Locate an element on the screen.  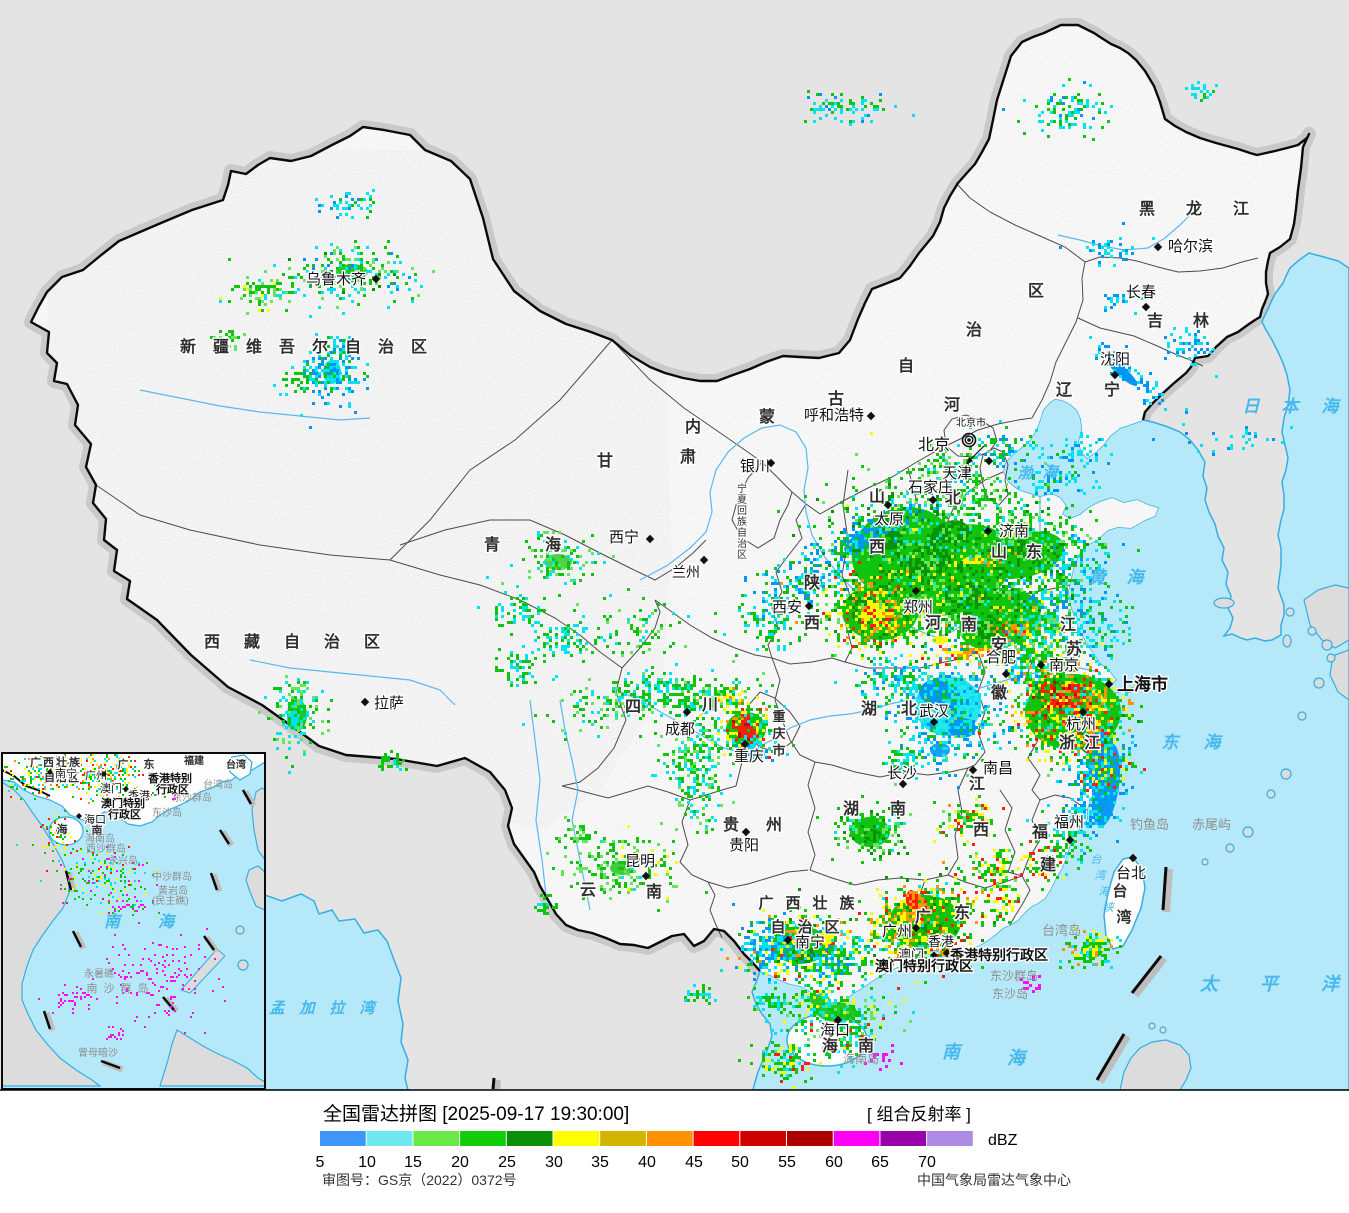
svg-text: 东沙岛 is located at coordinates (1010, 993).